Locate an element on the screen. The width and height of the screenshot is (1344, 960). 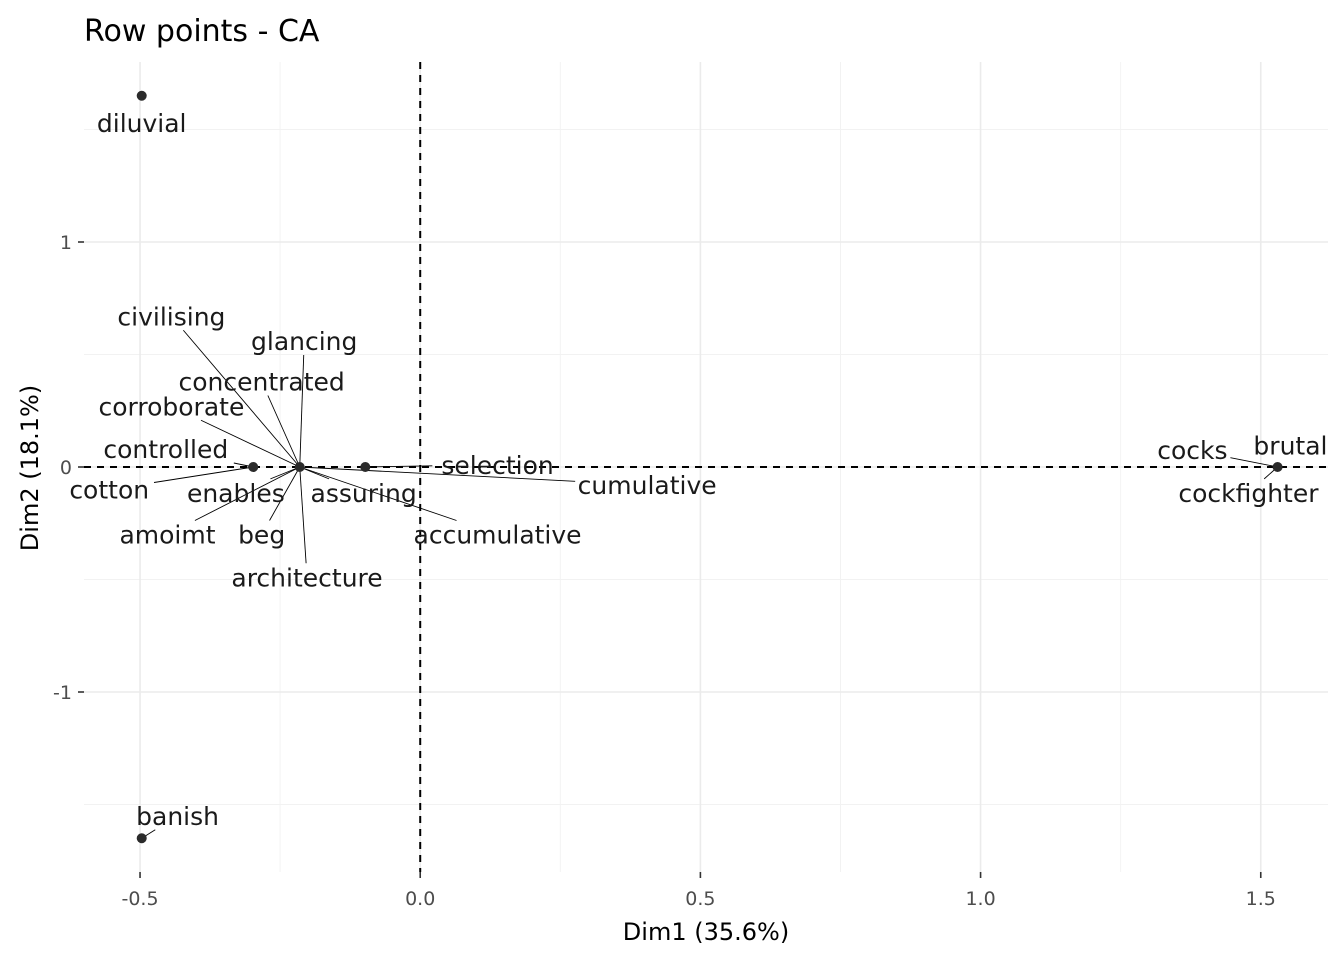
point-label-corroborate: corroborate is located at coordinates (171, 406).